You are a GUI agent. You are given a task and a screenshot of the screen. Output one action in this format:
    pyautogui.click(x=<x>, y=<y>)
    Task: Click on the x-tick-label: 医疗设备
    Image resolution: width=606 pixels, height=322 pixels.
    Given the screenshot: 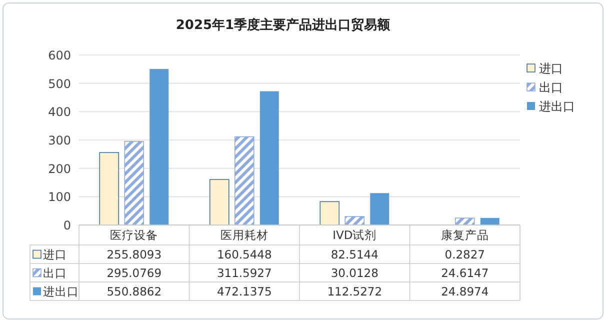 What is the action you would take?
    pyautogui.click(x=134, y=235)
    